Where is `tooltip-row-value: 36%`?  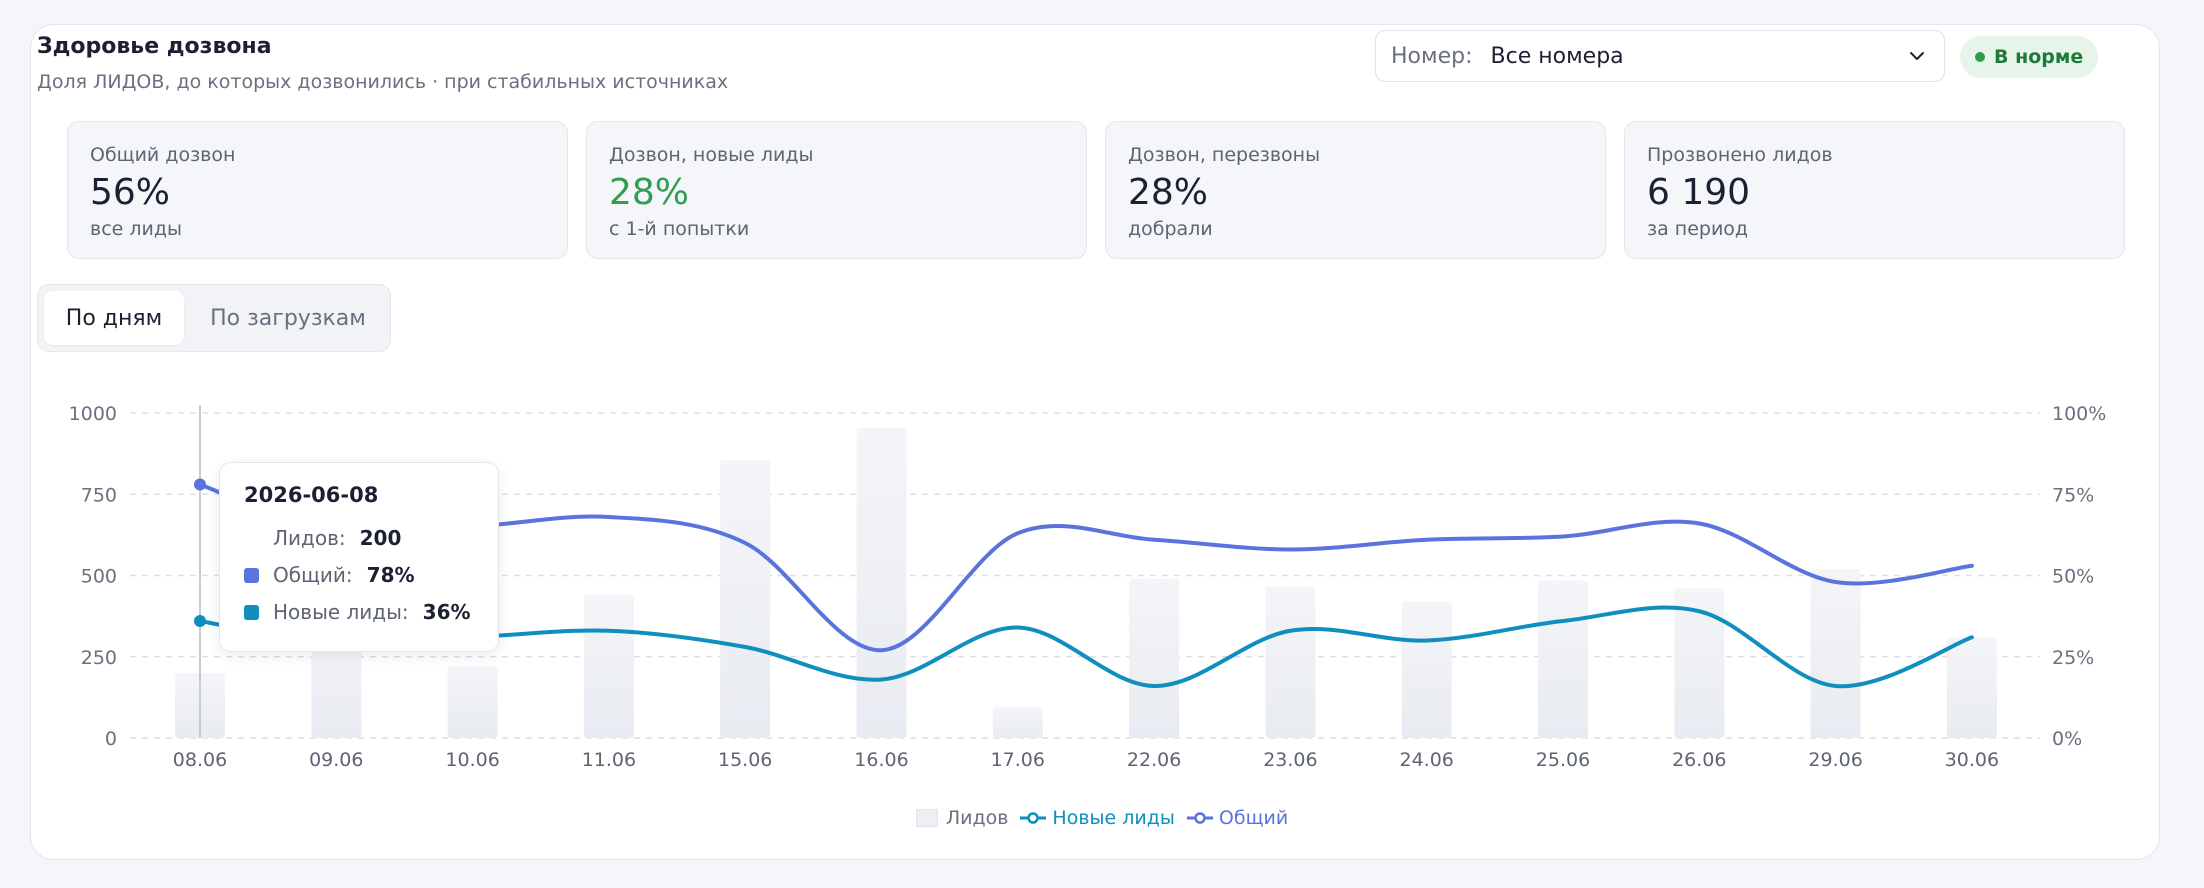
tooltip-row-value: 36% is located at coordinates (446, 612).